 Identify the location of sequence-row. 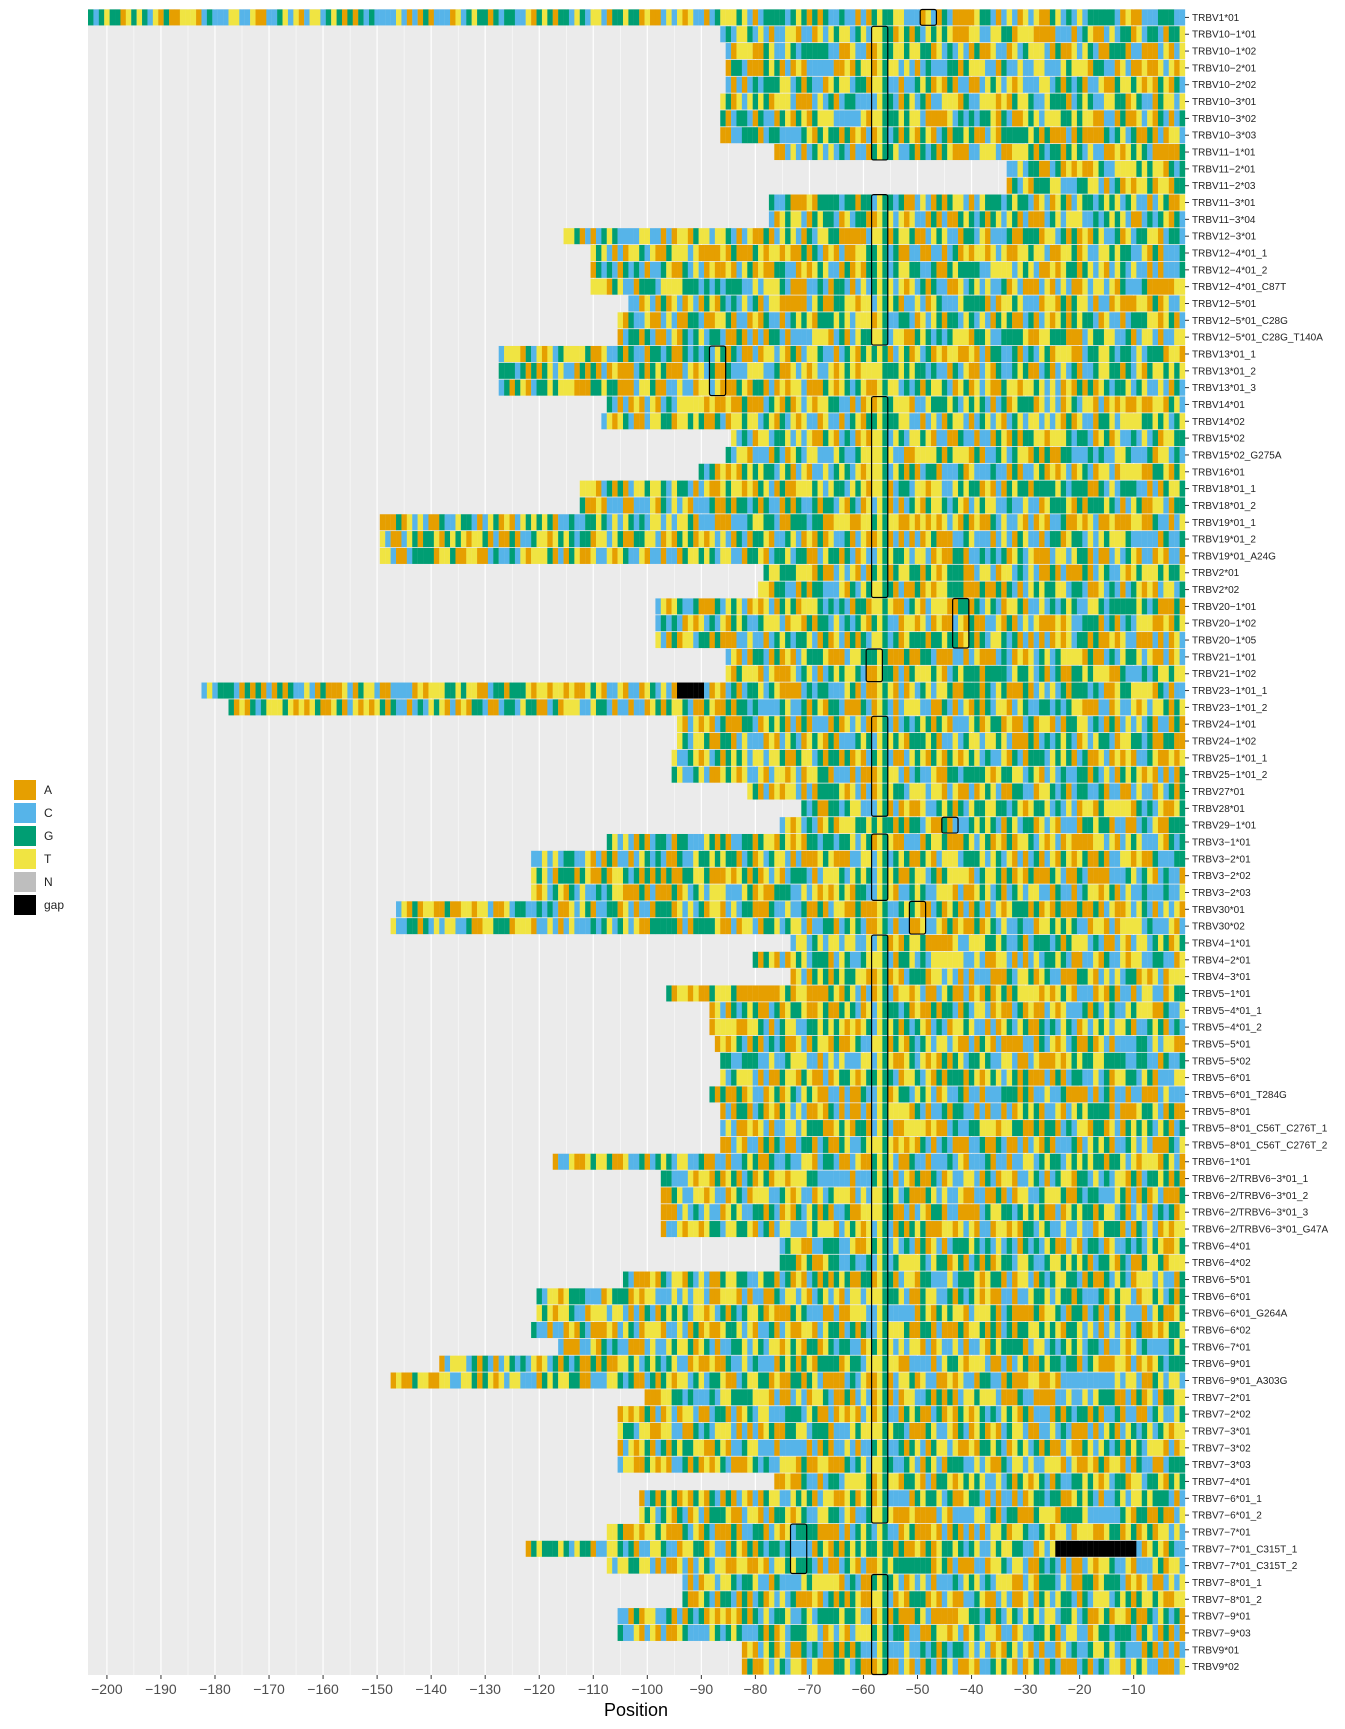
(955, 67).